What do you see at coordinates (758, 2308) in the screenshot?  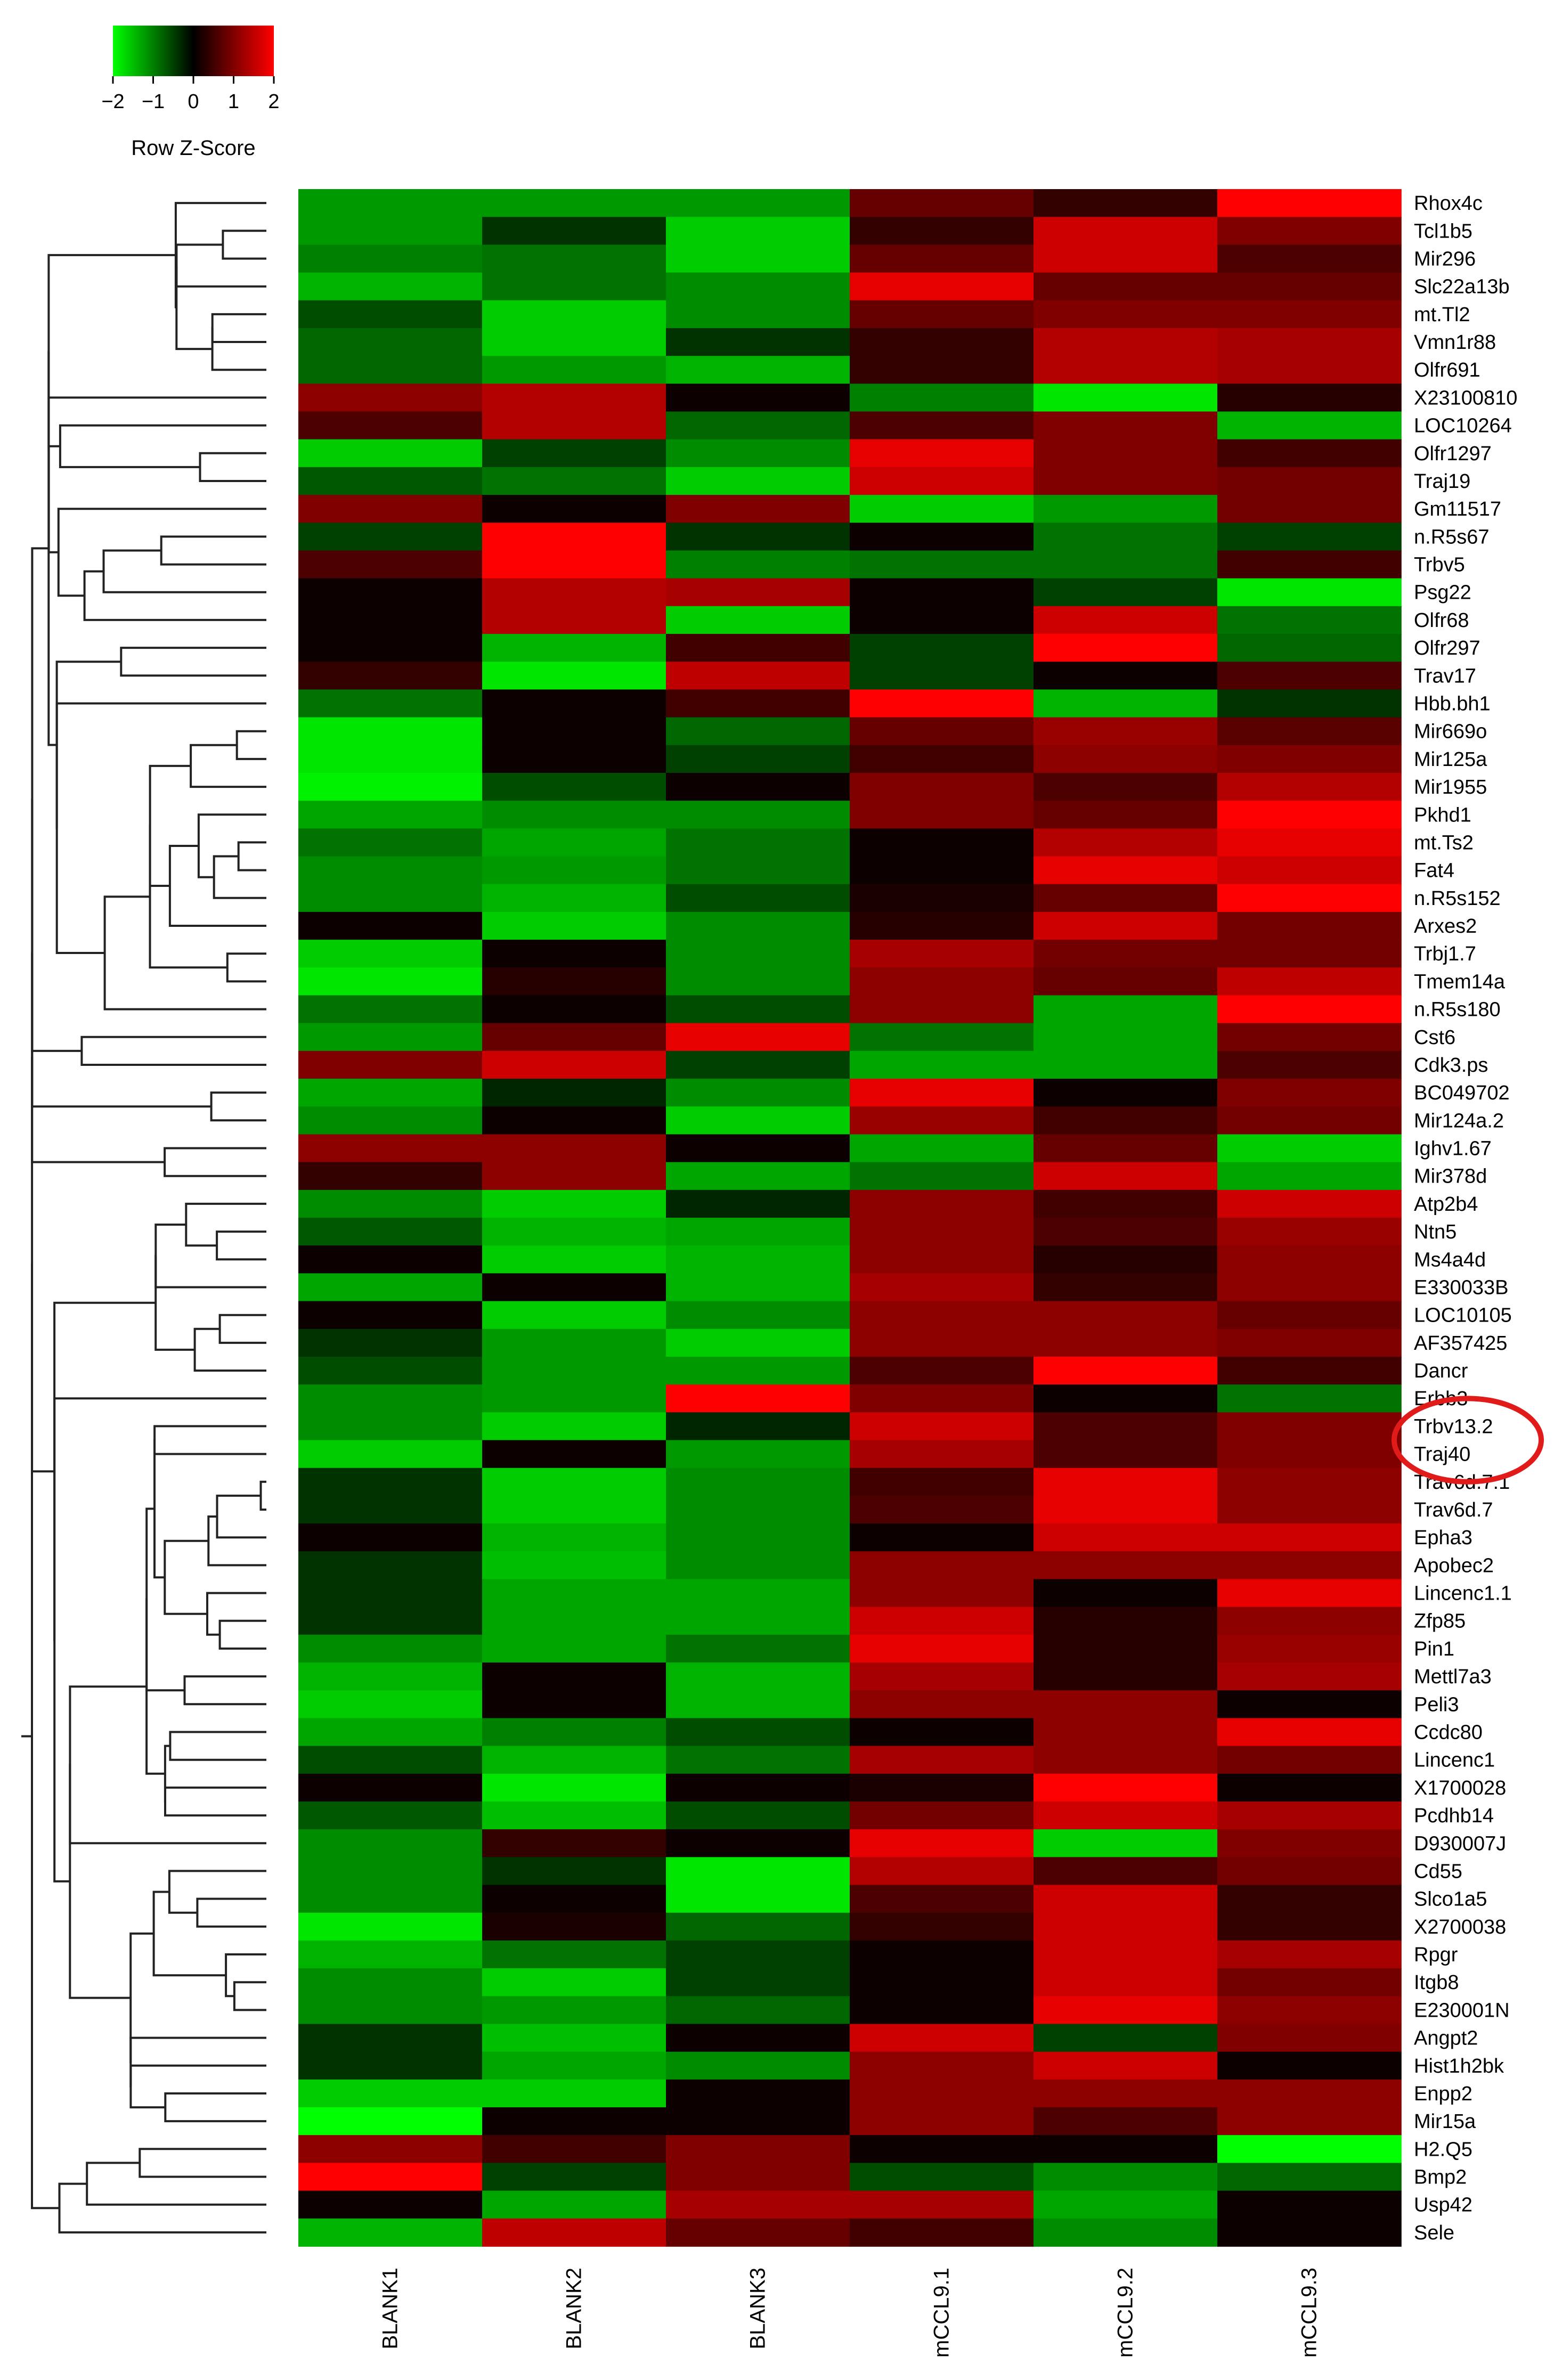 I see `column-label-blank3: BLANK3` at bounding box center [758, 2308].